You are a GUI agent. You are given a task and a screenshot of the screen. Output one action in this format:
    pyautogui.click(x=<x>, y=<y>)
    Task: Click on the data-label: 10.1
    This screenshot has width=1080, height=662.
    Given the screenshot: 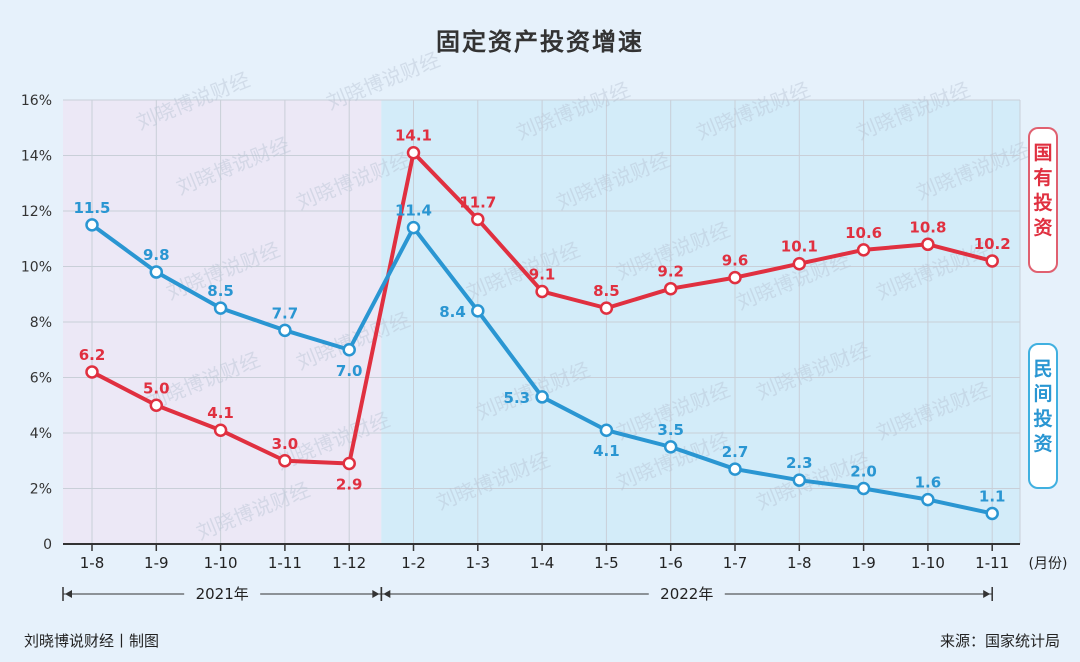 What is the action you would take?
    pyautogui.click(x=799, y=247)
    